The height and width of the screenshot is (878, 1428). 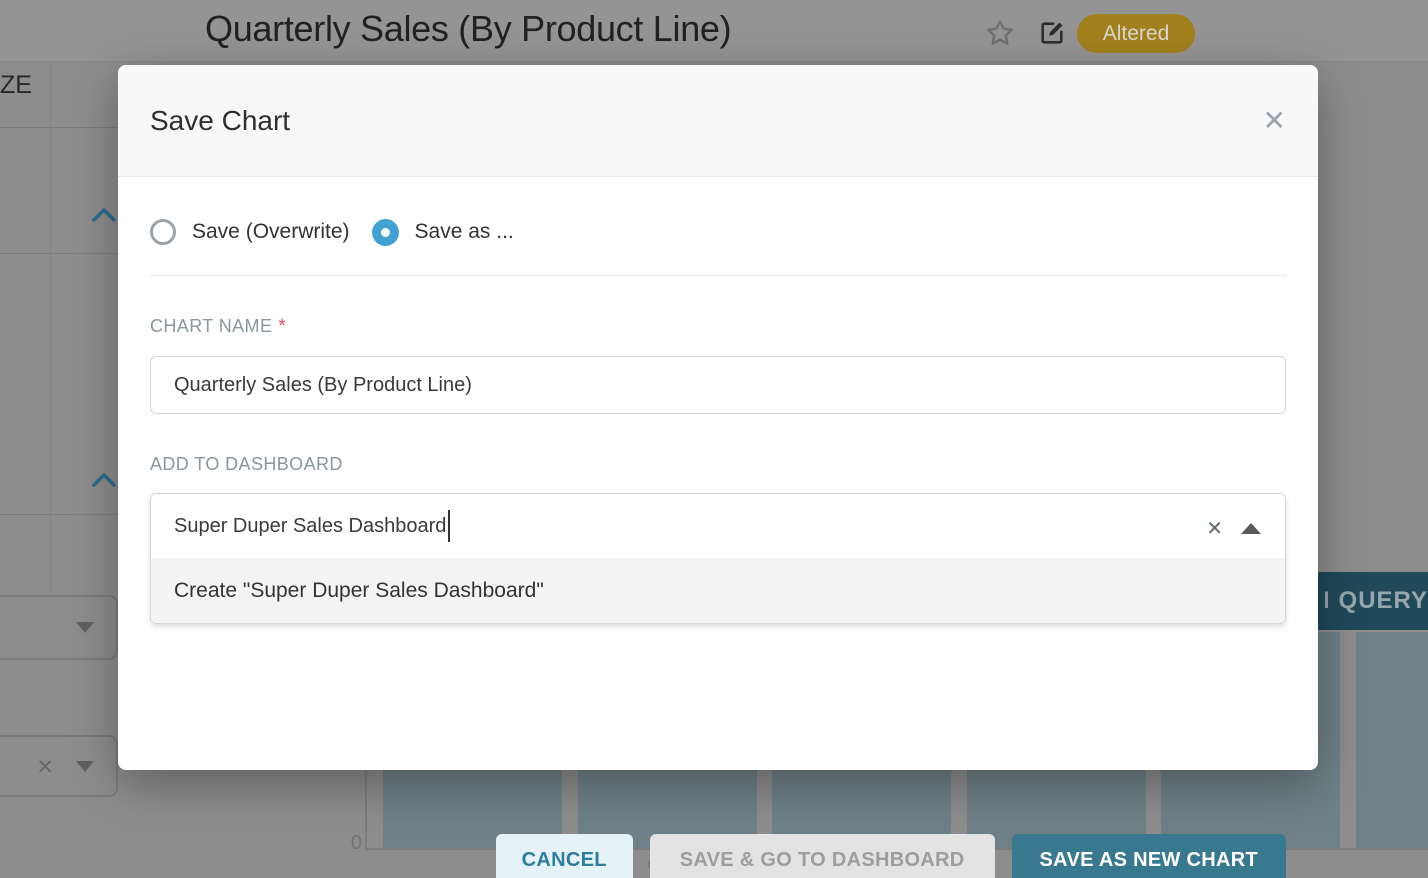 What do you see at coordinates (1392, 740) in the screenshot?
I see `chart-bar` at bounding box center [1392, 740].